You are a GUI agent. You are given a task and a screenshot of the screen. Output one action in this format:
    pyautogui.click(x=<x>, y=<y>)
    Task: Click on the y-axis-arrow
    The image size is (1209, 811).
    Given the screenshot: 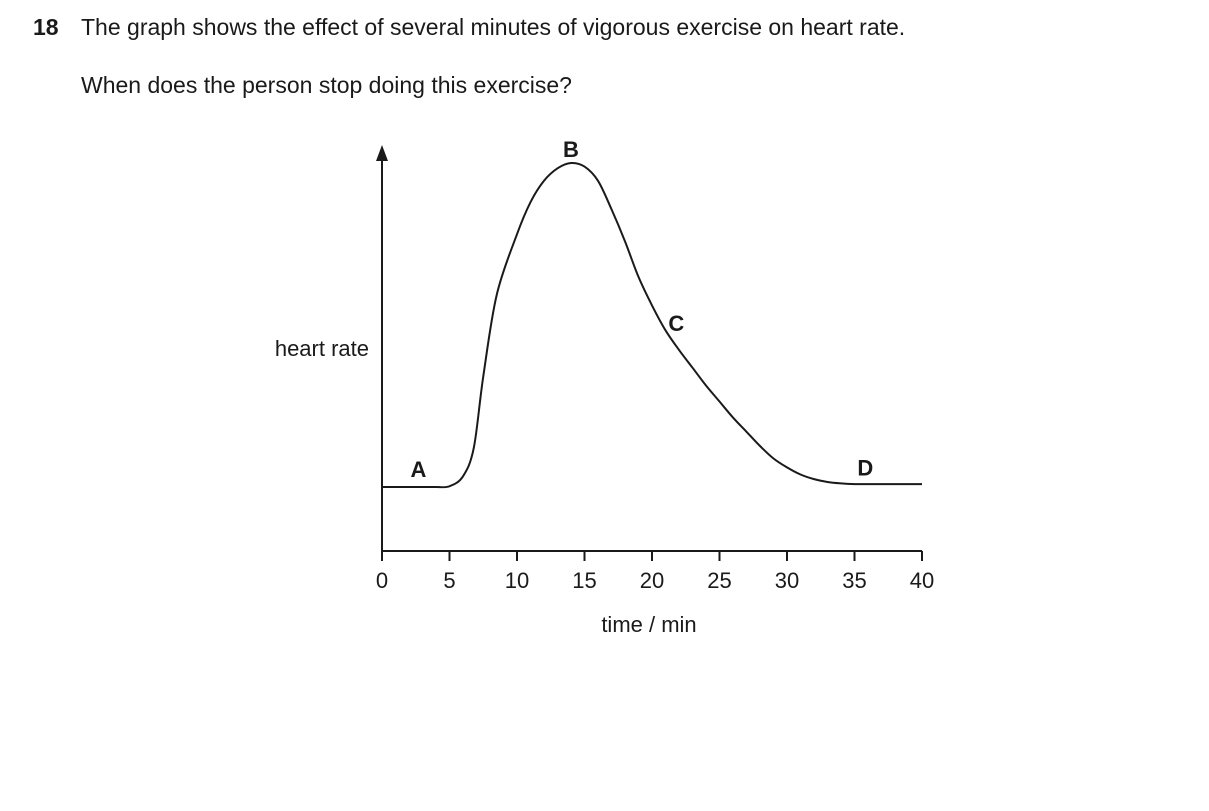 What is the action you would take?
    pyautogui.click(x=382, y=153)
    